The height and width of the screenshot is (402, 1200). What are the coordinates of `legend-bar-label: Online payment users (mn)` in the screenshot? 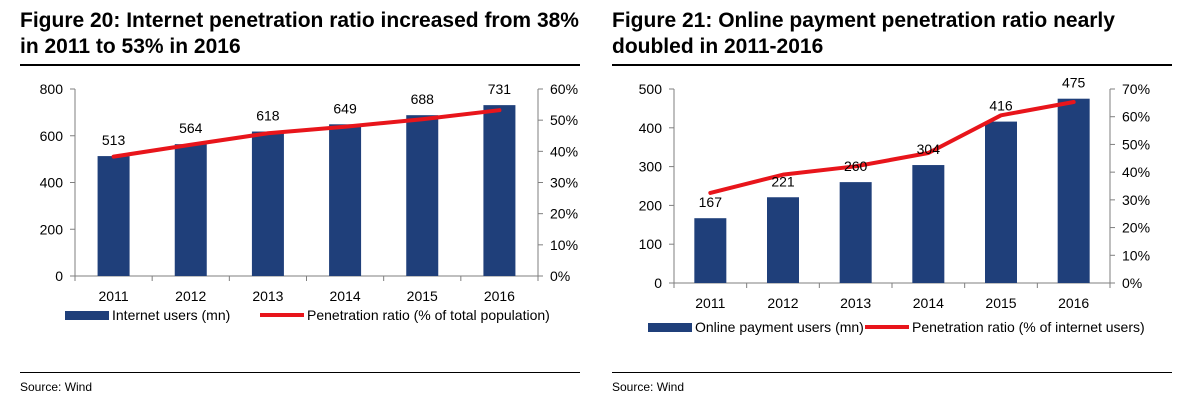 It's located at (779, 327).